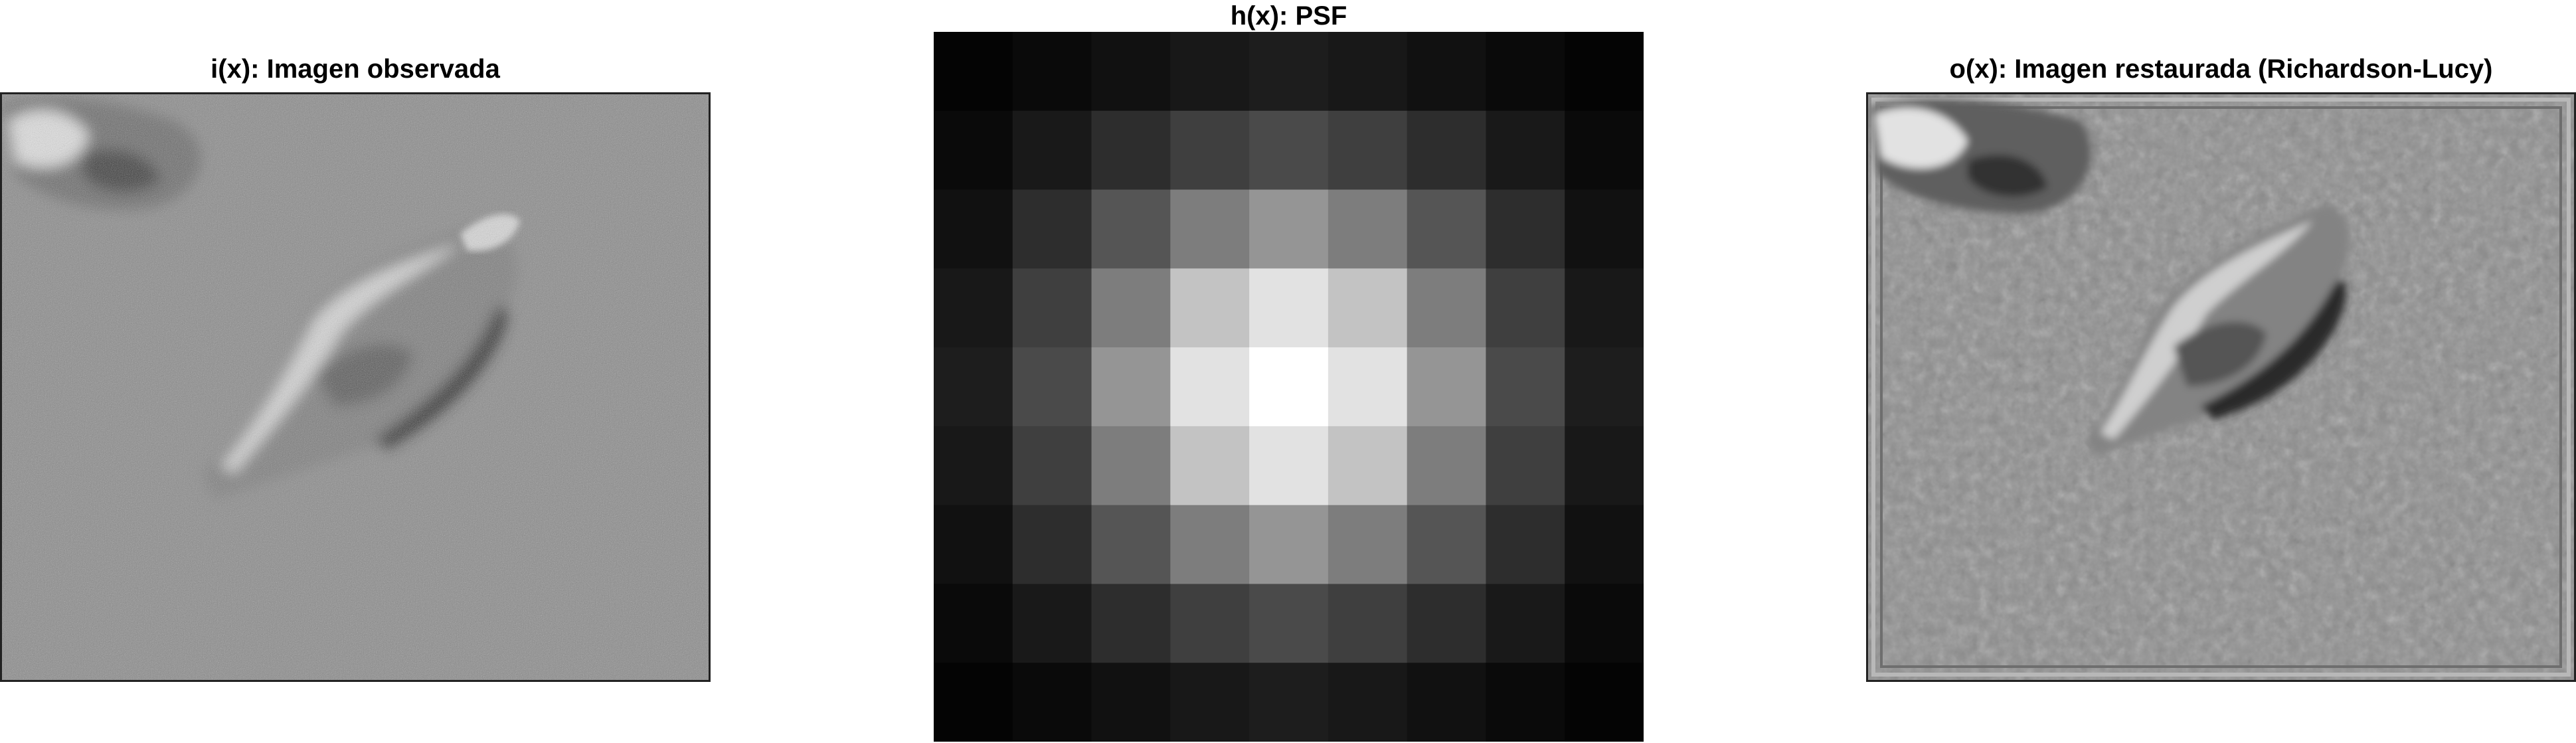 The image size is (2576, 743). What do you see at coordinates (355, 69) in the screenshot?
I see `observed-image-title: i(x): Imagen observada` at bounding box center [355, 69].